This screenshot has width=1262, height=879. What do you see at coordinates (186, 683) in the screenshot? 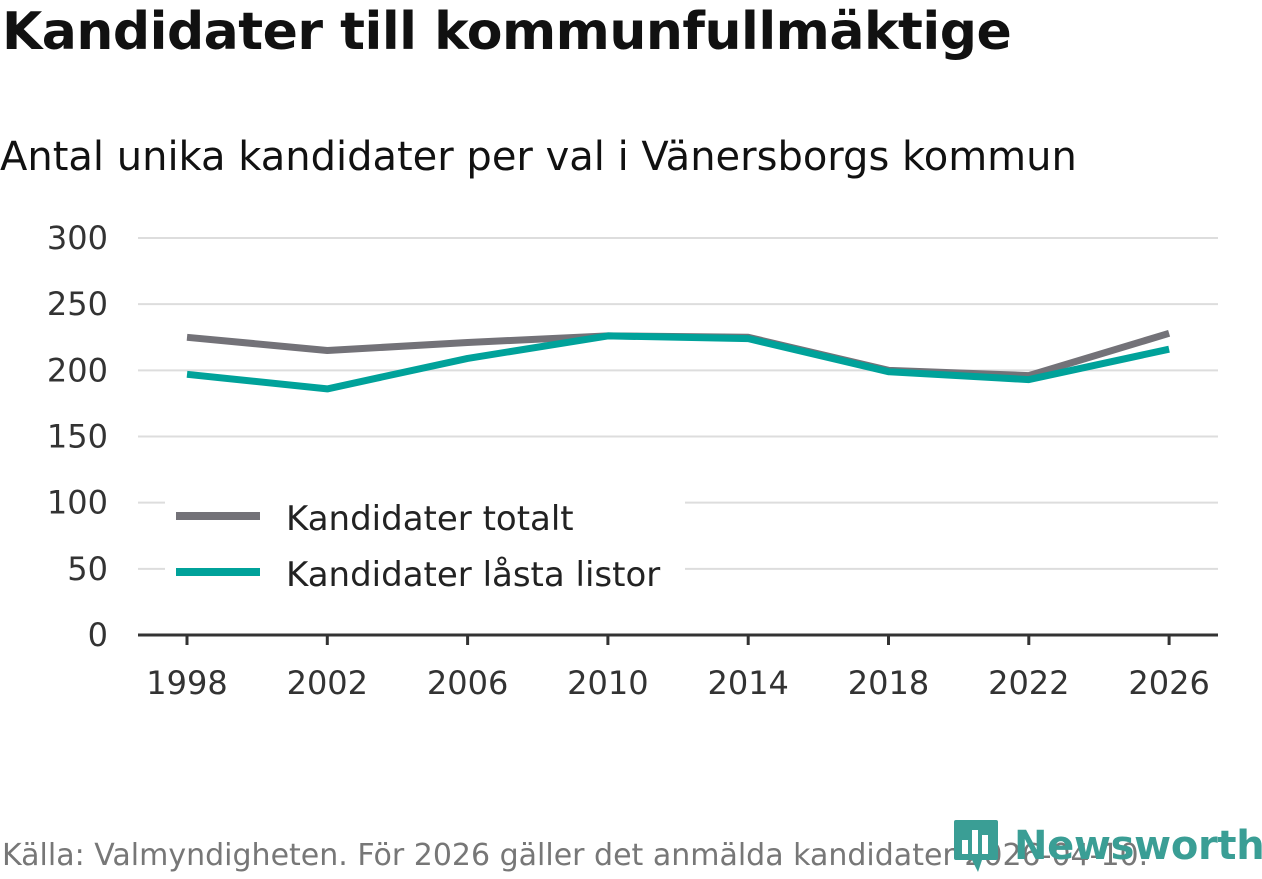
I see `x-tick-label: 1998` at bounding box center [186, 683].